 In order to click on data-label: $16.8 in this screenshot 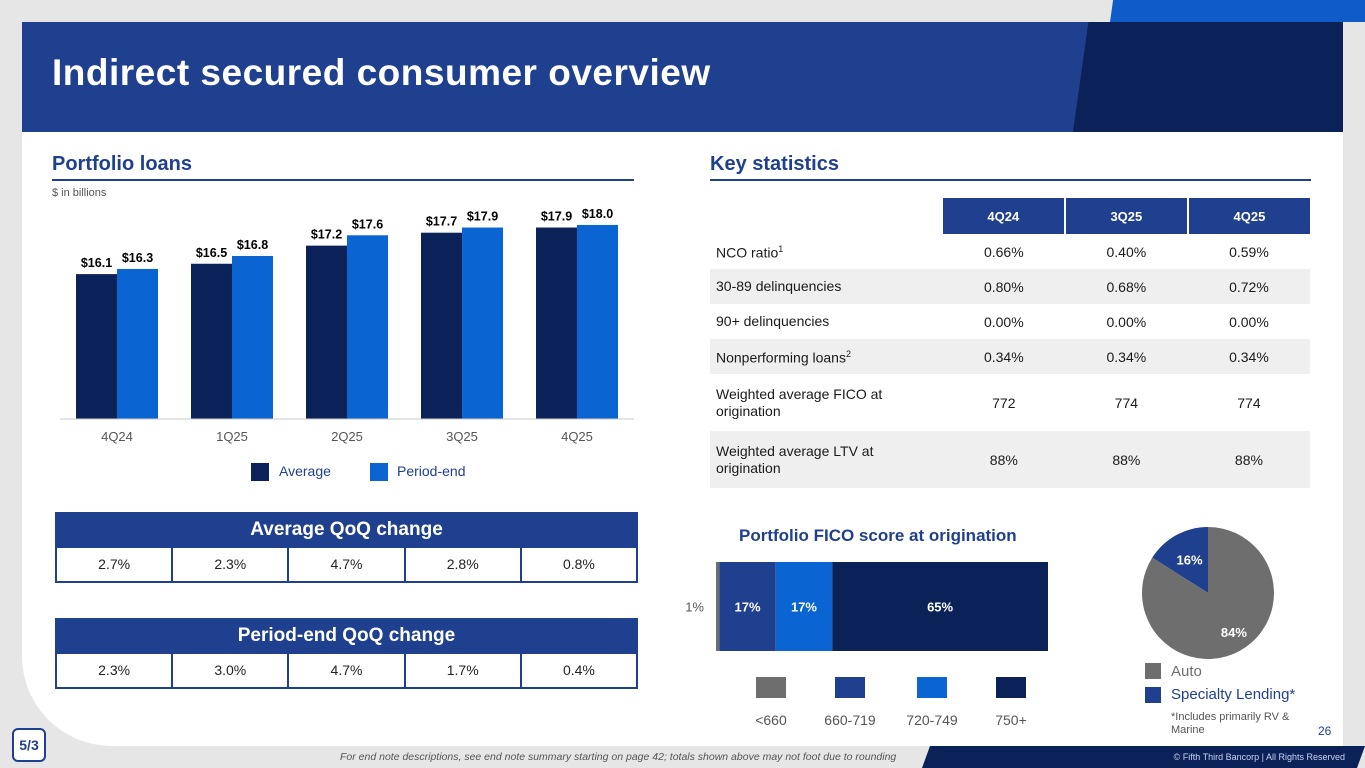, I will do `click(252, 245)`.